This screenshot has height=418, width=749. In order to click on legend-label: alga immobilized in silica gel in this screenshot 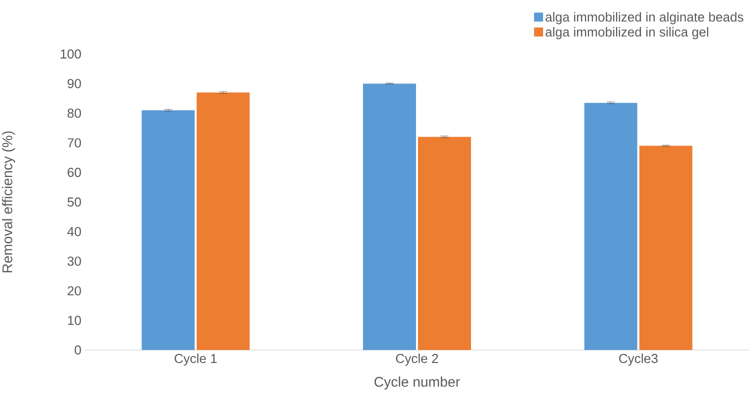, I will do `click(627, 33)`.